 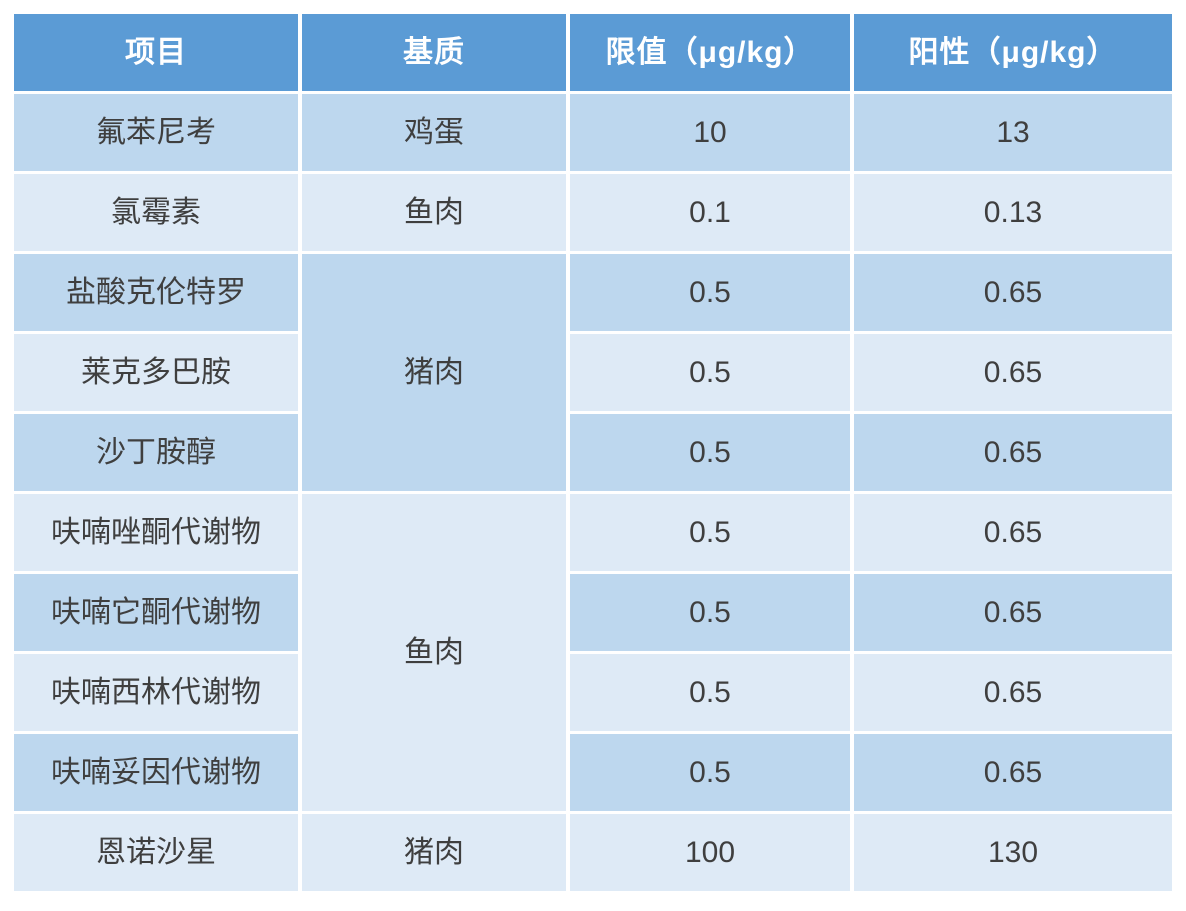 I want to click on table-row: 呋喃妥因代谢物 0.5 0.65, so click(x=593, y=772).